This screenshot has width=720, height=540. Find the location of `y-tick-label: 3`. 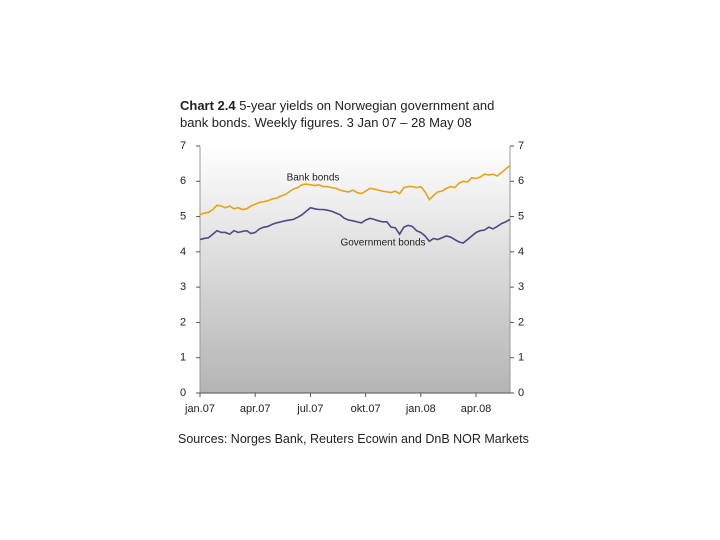

y-tick-label: 3 is located at coordinates (183, 287).